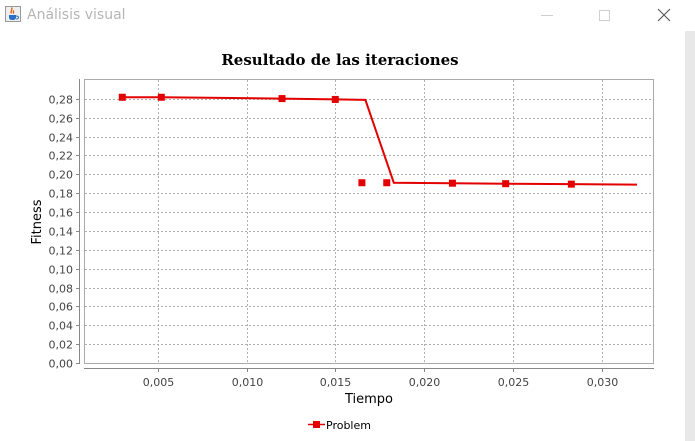  I want to click on x-tick-label: 0,010, so click(248, 382).